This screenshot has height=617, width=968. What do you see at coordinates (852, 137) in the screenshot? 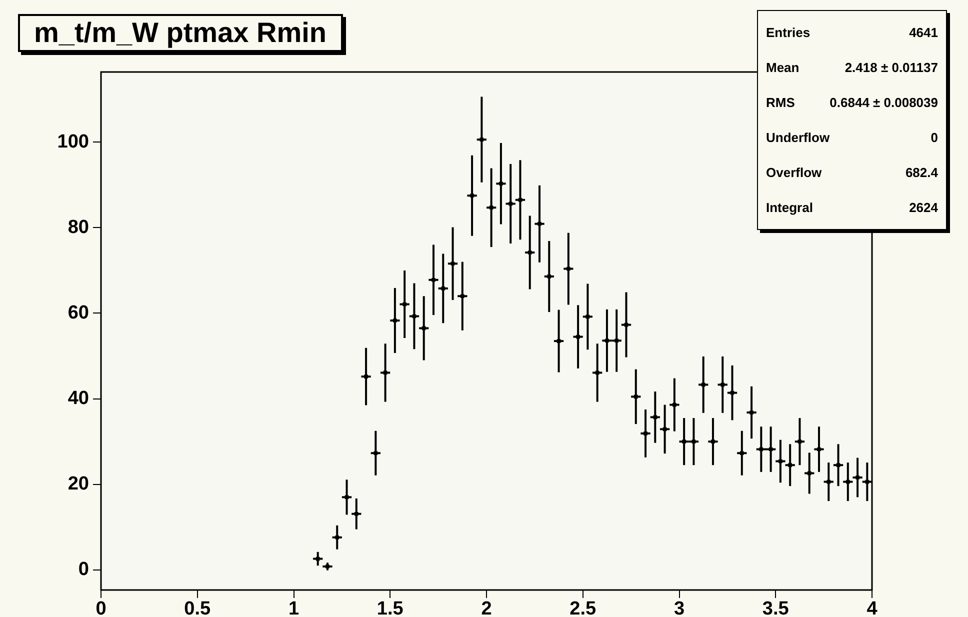
I see `text: Underflow 0` at bounding box center [852, 137].